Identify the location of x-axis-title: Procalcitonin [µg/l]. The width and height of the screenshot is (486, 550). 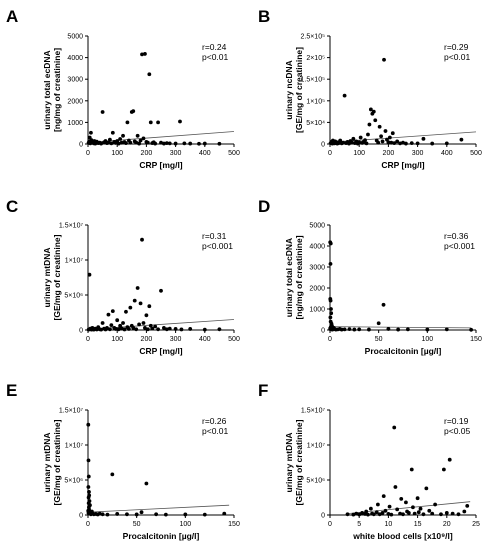
(161, 536).